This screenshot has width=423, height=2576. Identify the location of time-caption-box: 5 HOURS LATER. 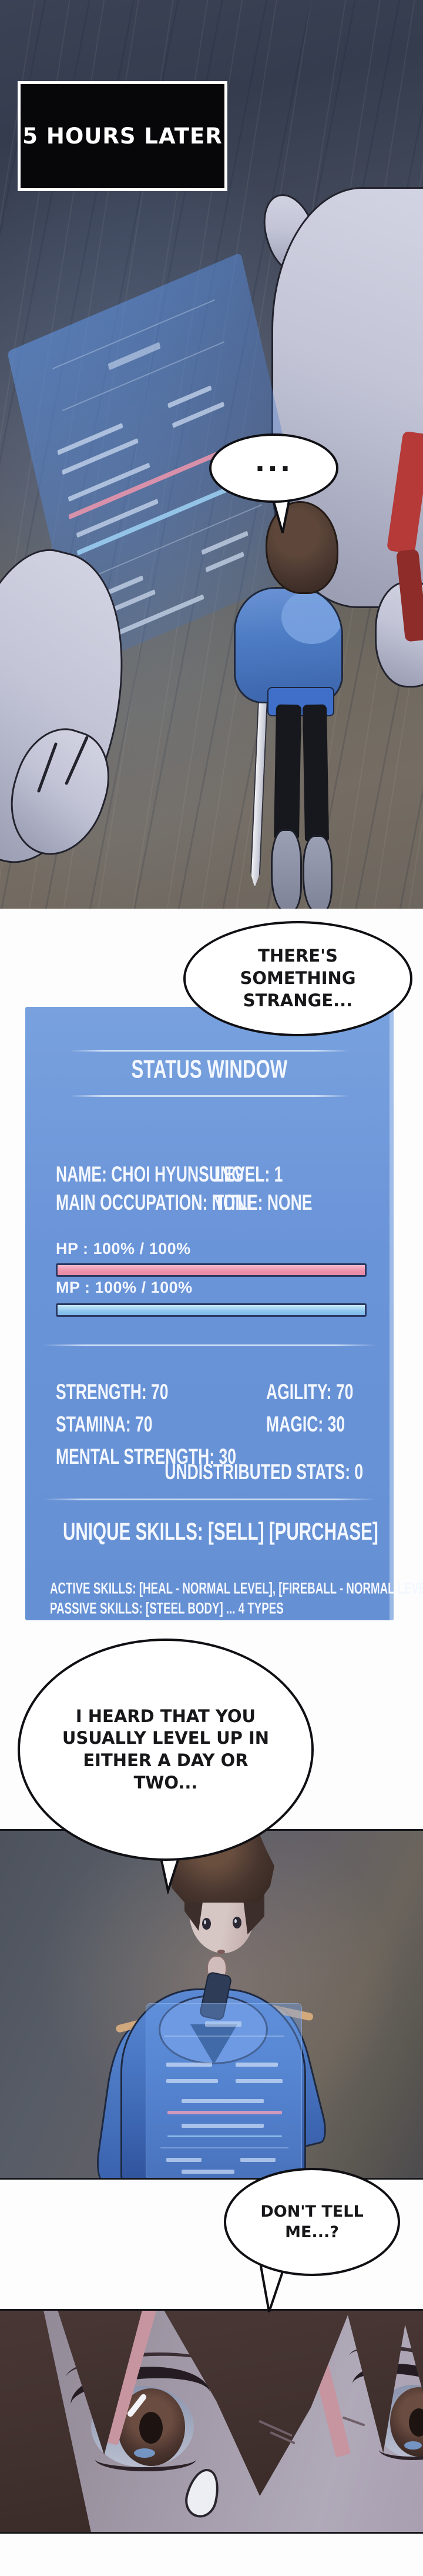
(122, 136).